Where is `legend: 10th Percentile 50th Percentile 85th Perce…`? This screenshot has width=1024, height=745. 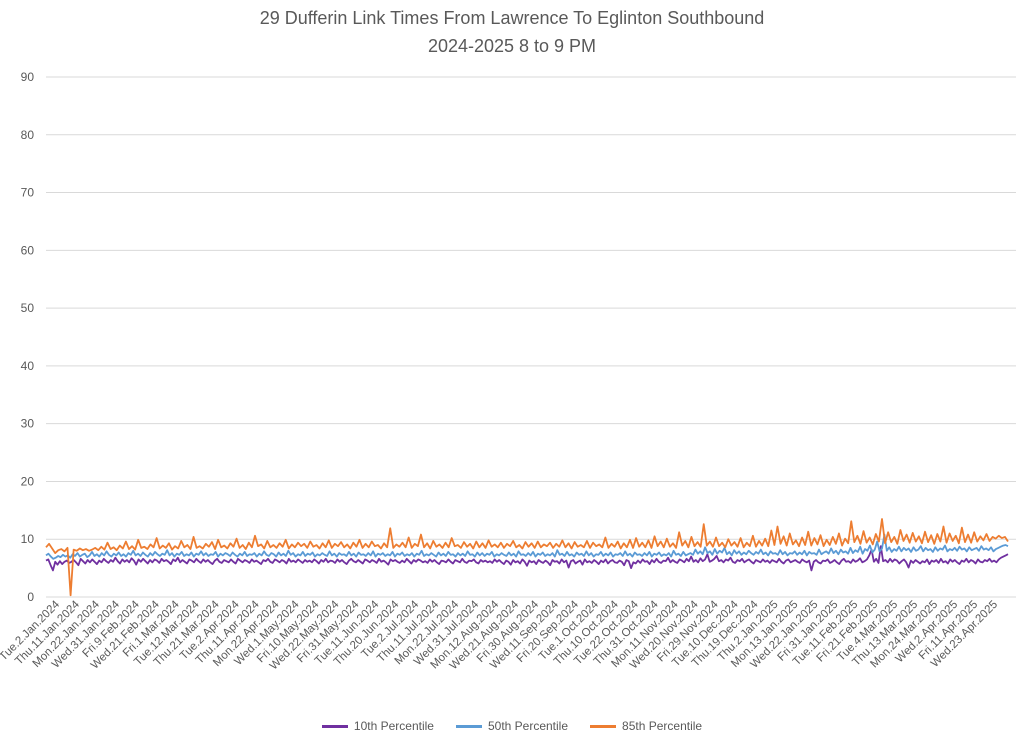 legend: 10th Percentile 50th Percentile 85th Perce… is located at coordinates (512, 726).